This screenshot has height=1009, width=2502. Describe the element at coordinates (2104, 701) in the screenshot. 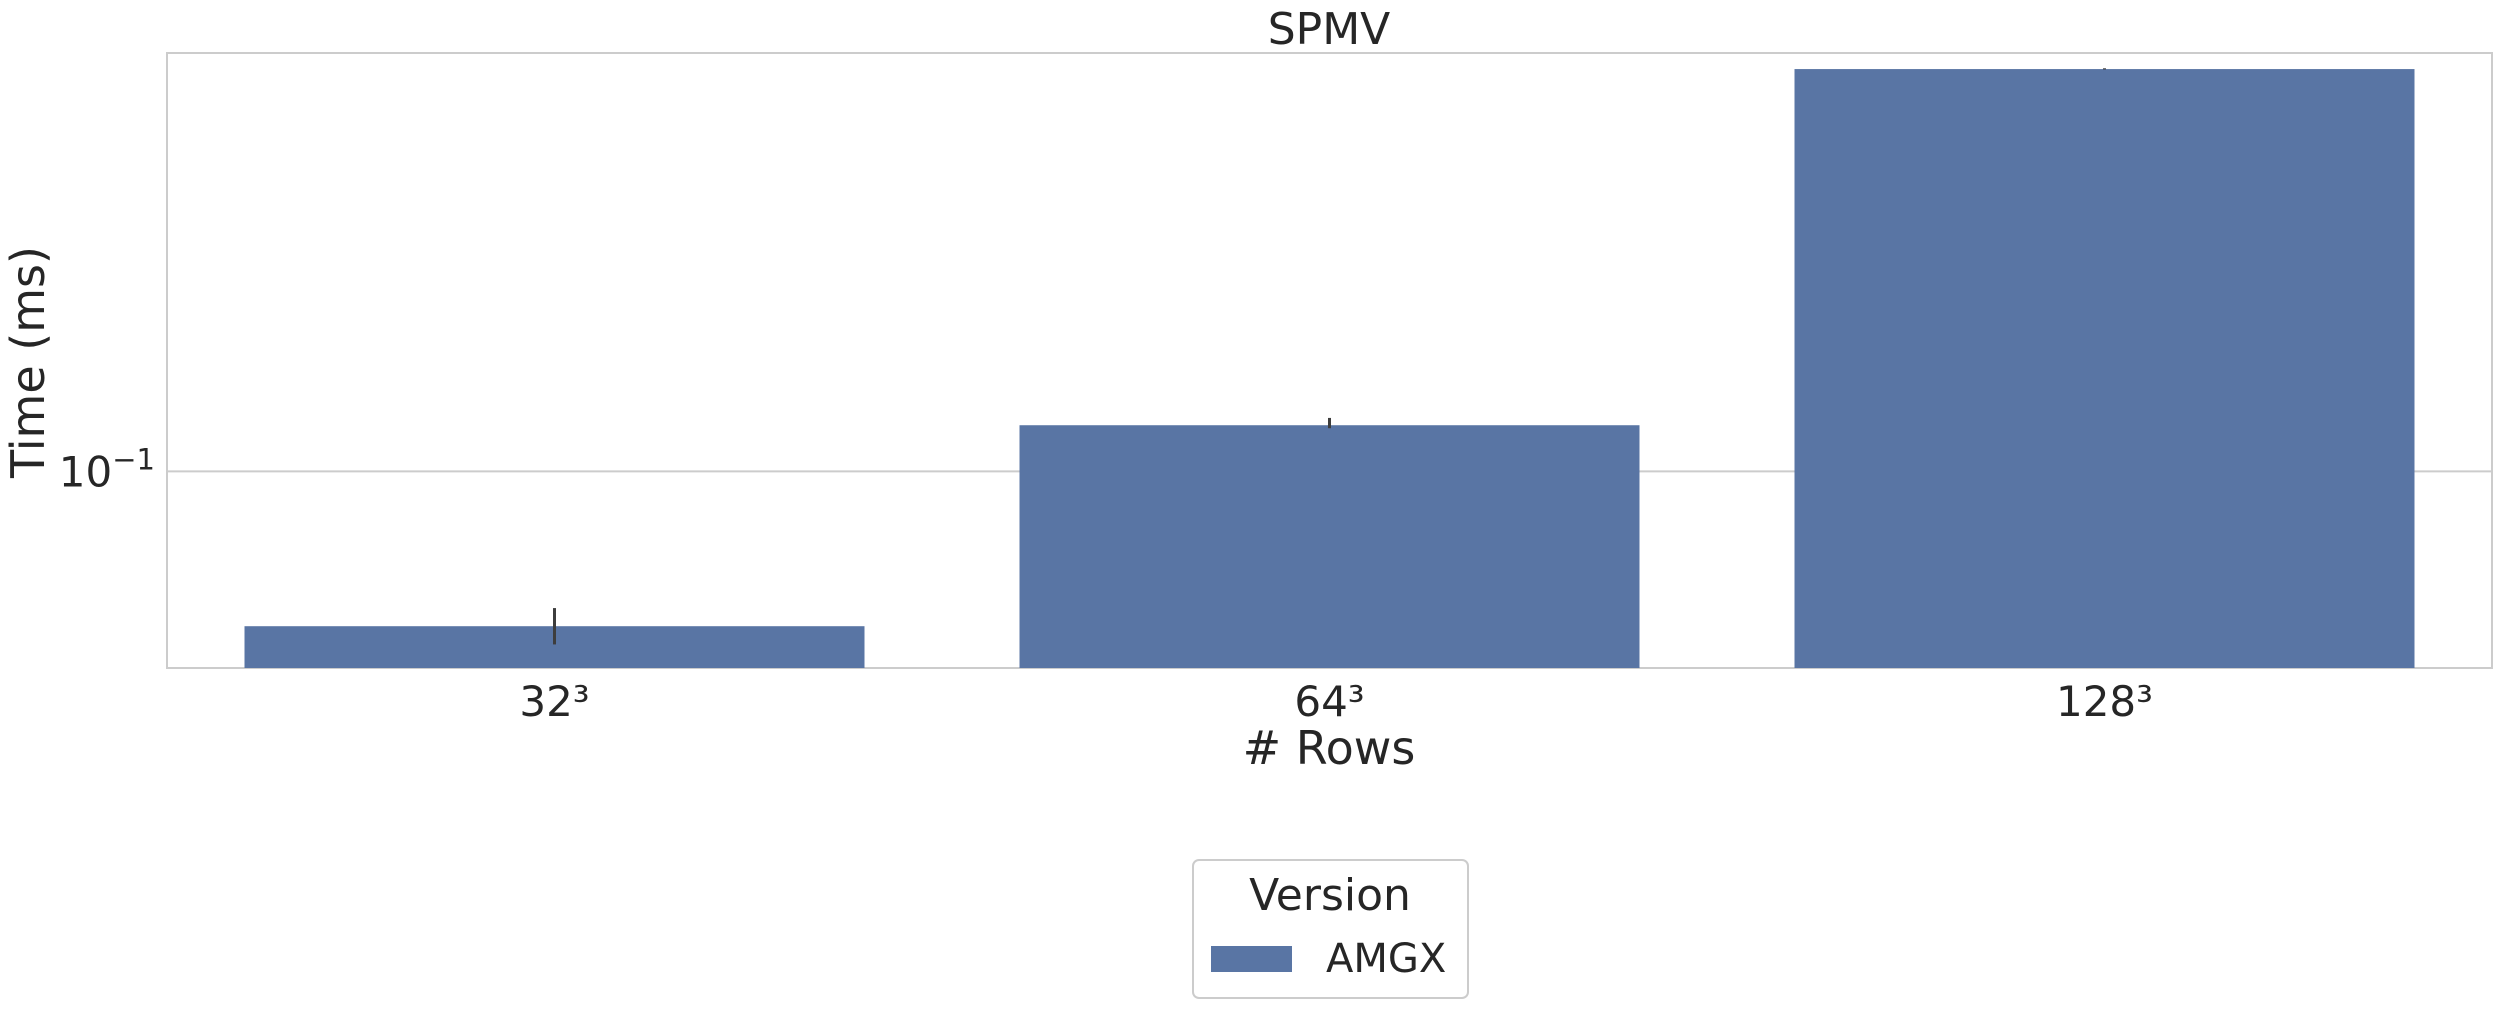

I see `x-tick-label: 128³` at that location.